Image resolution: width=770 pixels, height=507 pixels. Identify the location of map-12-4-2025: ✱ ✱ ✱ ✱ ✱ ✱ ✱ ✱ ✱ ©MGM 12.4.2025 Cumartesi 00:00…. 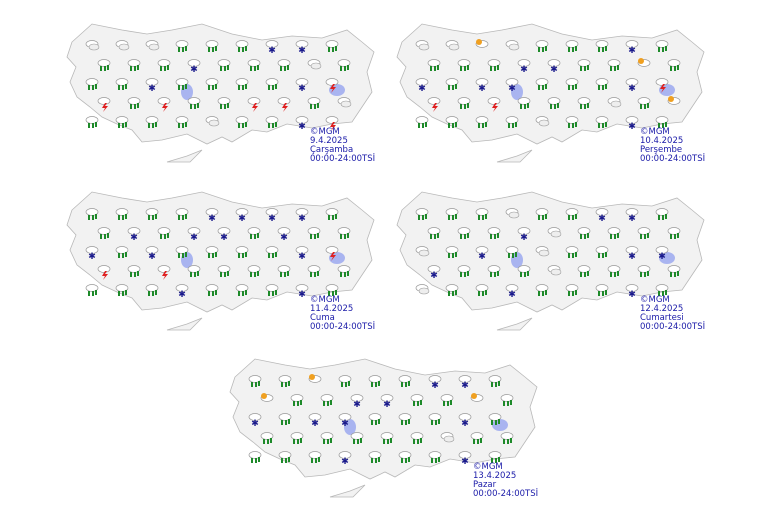
(551, 260).